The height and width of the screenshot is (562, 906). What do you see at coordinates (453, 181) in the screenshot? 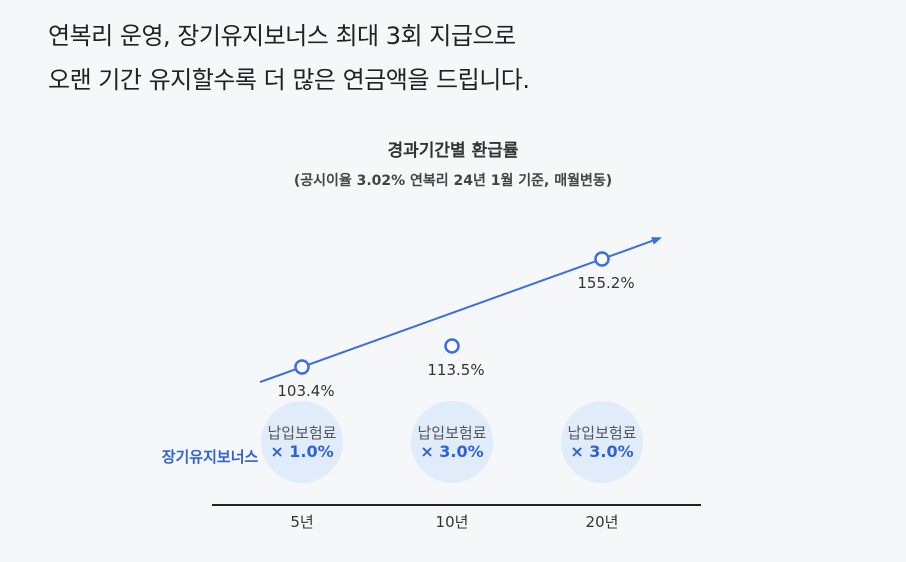
I see `chart-subtitle: (공시이율 3.02% 연복리 24년 1월 기준, 매월변동)` at bounding box center [453, 181].